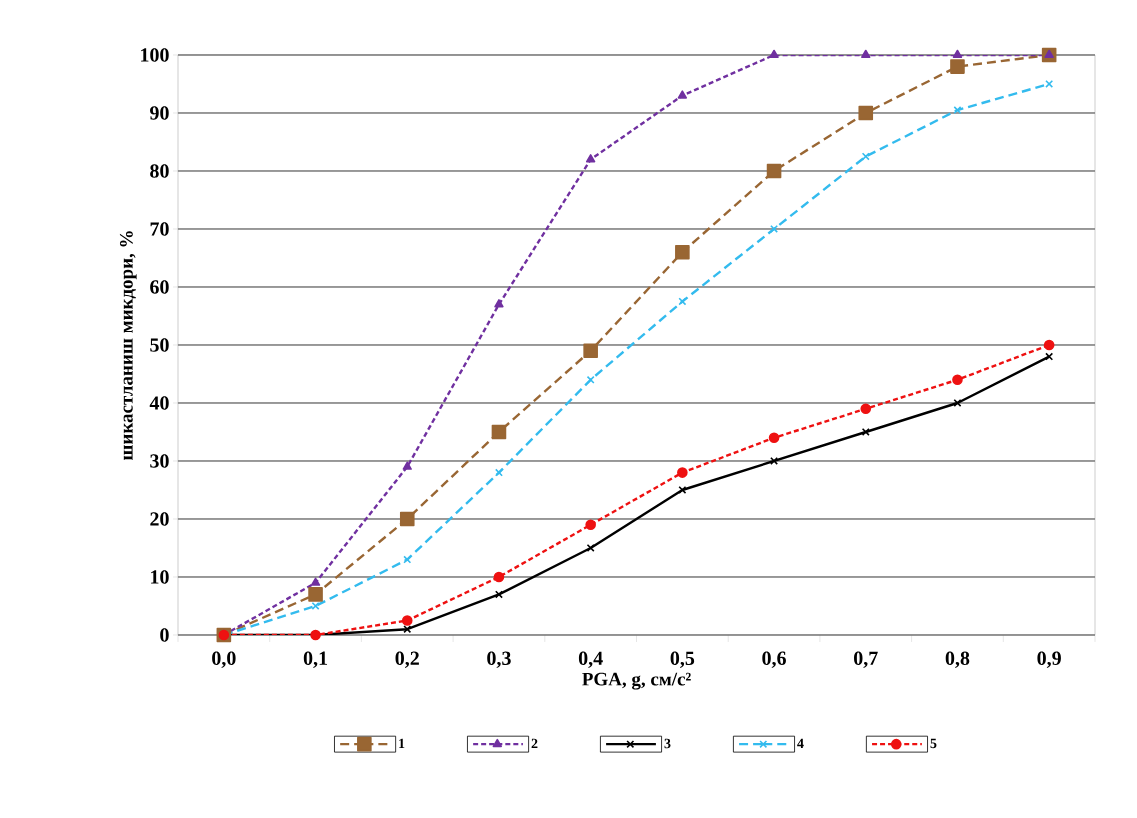 The image size is (1137, 818). I want to click on x-tick-label: 0,3, so click(499, 659).